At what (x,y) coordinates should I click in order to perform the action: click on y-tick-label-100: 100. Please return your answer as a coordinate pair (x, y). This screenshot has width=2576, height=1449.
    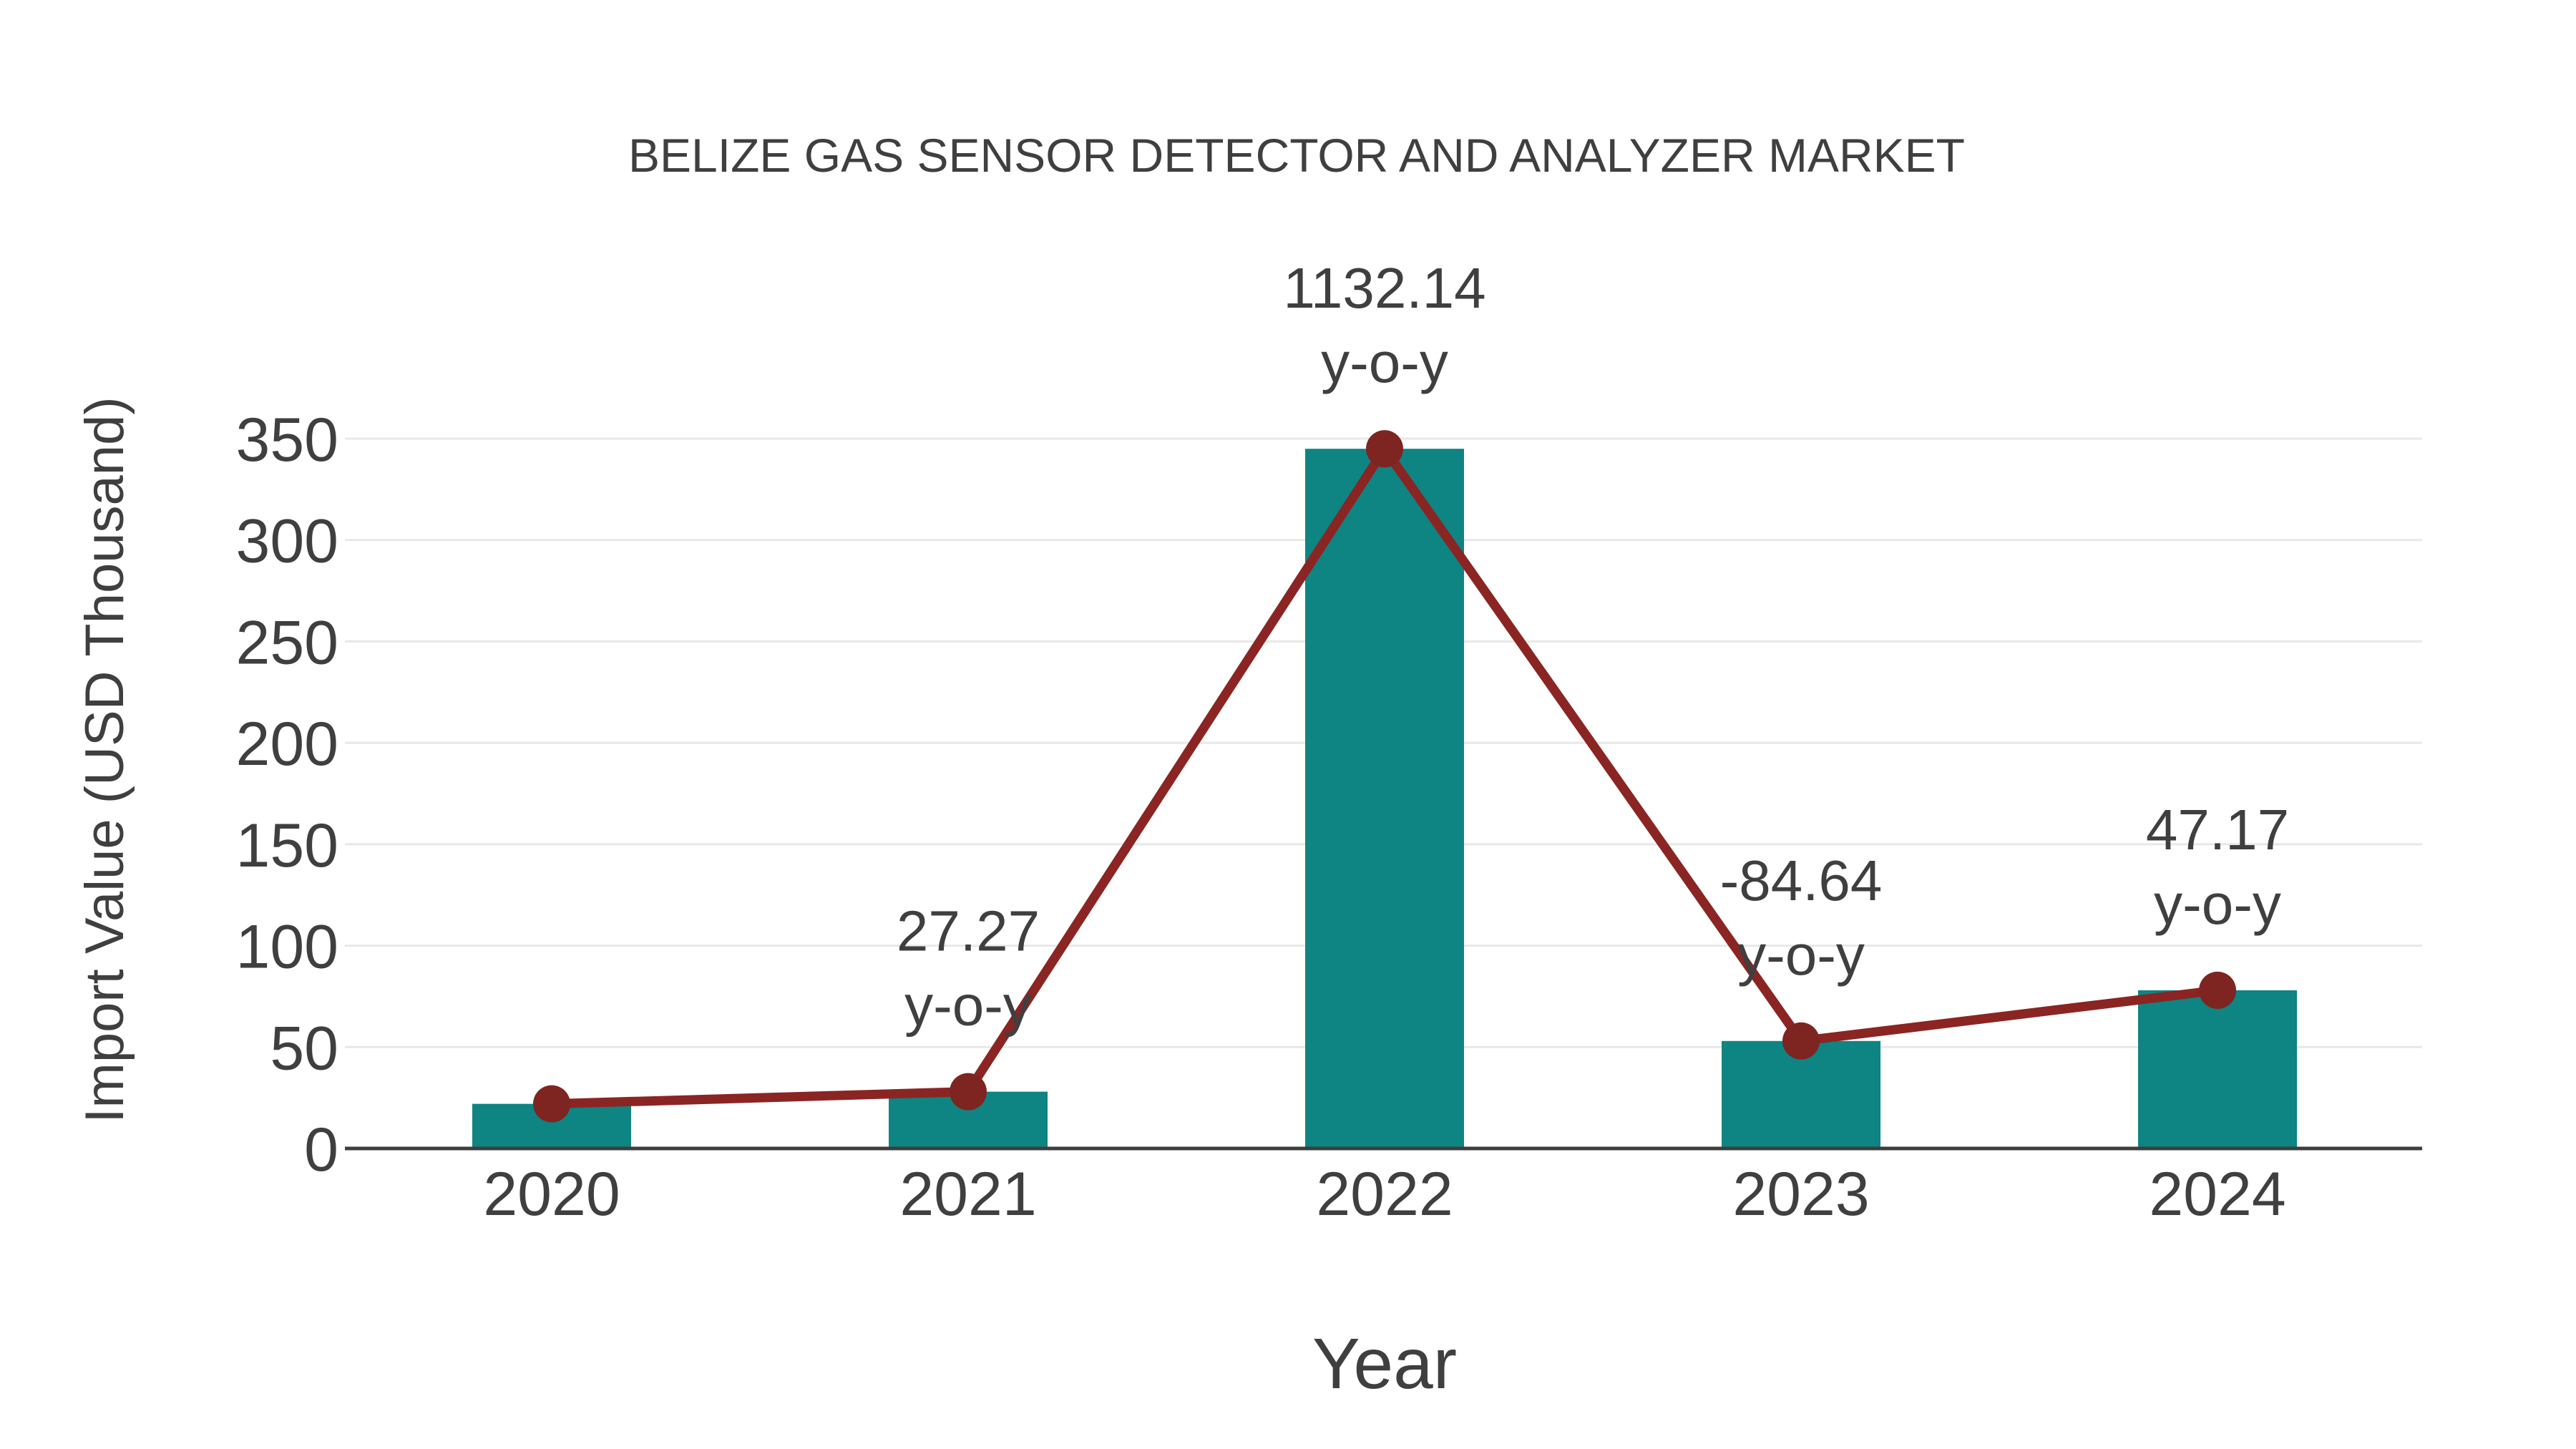
    Looking at the image, I should click on (287, 947).